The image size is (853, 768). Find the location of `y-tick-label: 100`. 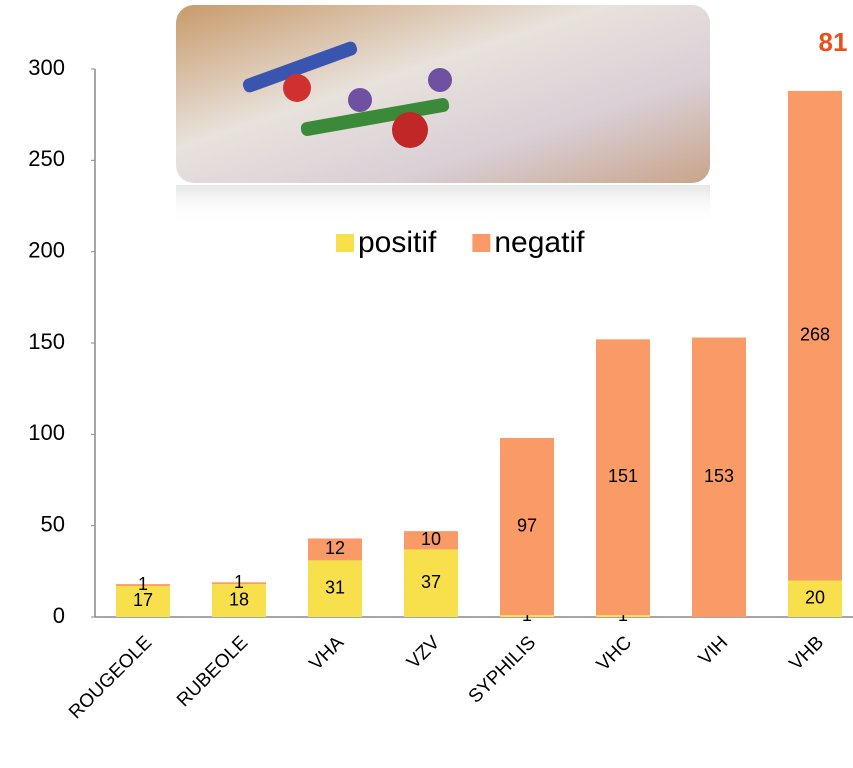

y-tick-label: 100 is located at coordinates (46, 432).